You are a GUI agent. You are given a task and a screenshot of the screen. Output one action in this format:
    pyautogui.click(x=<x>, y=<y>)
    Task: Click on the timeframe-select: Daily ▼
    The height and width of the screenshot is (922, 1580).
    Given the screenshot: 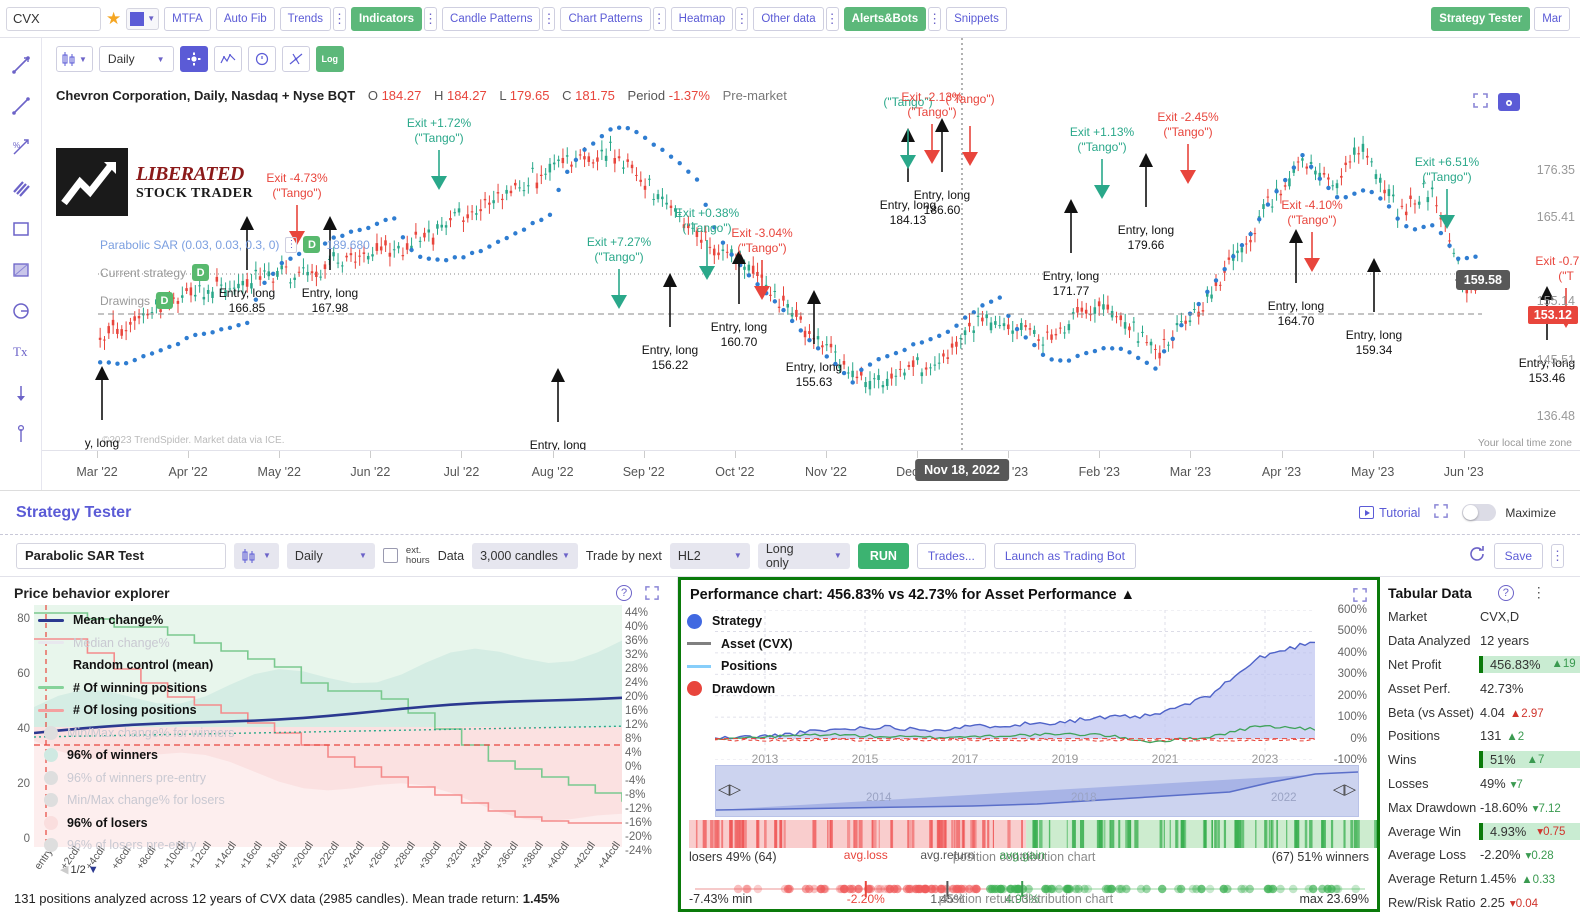 What is the action you would take?
    pyautogui.click(x=330, y=555)
    